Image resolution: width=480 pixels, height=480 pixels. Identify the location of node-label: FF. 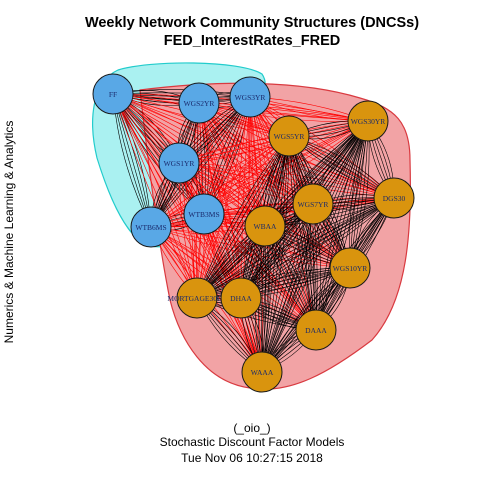
(113, 94).